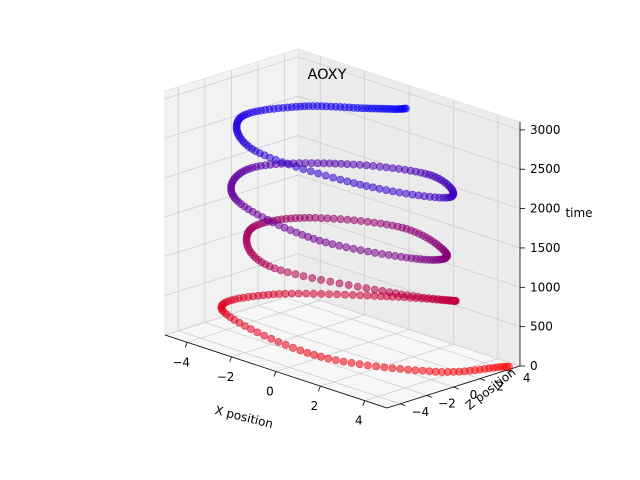 This screenshot has width=640, height=480. Describe the element at coordinates (270, 392) in the screenshot. I see `x-tick-label: 0` at that location.